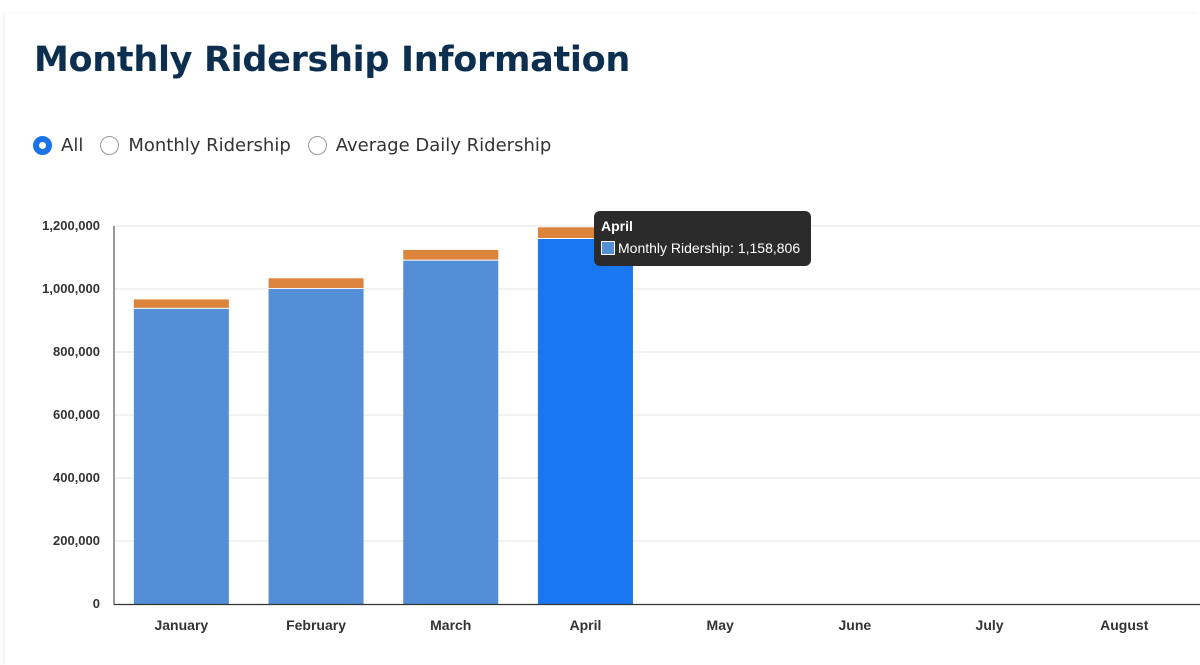 The image size is (1200, 665). What do you see at coordinates (443, 145) in the screenshot?
I see `filter-option-label: Average Daily Ridership` at bounding box center [443, 145].